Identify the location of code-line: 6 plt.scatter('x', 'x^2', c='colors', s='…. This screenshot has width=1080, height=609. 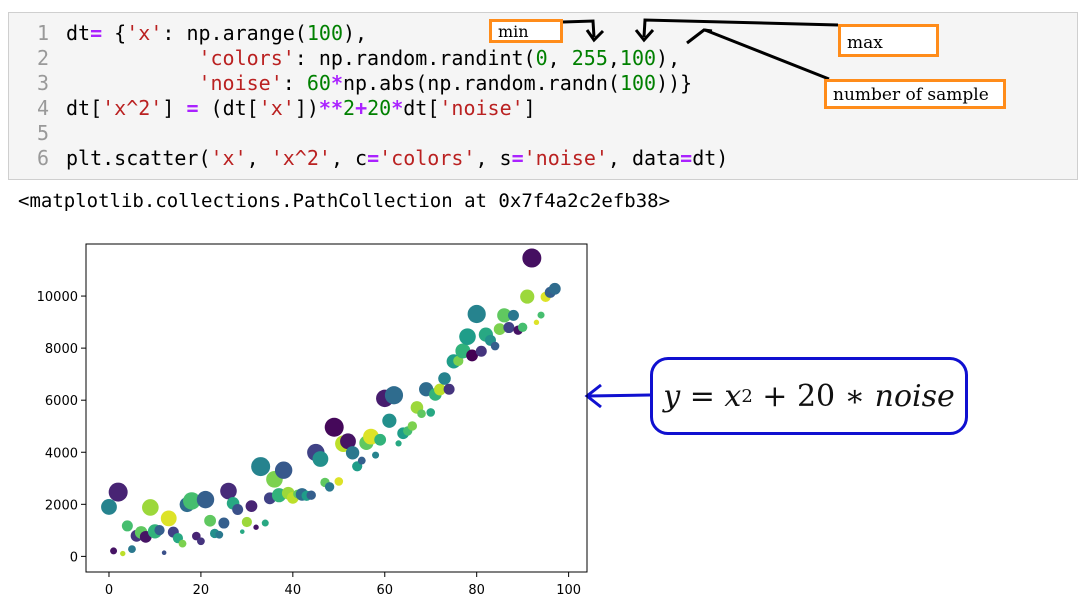
(368, 158).